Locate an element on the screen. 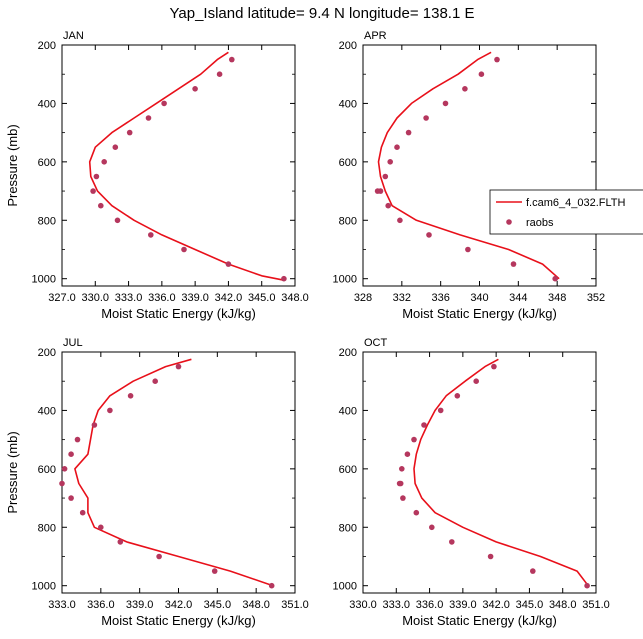  x-tick-label: 332 is located at coordinates (402, 298).